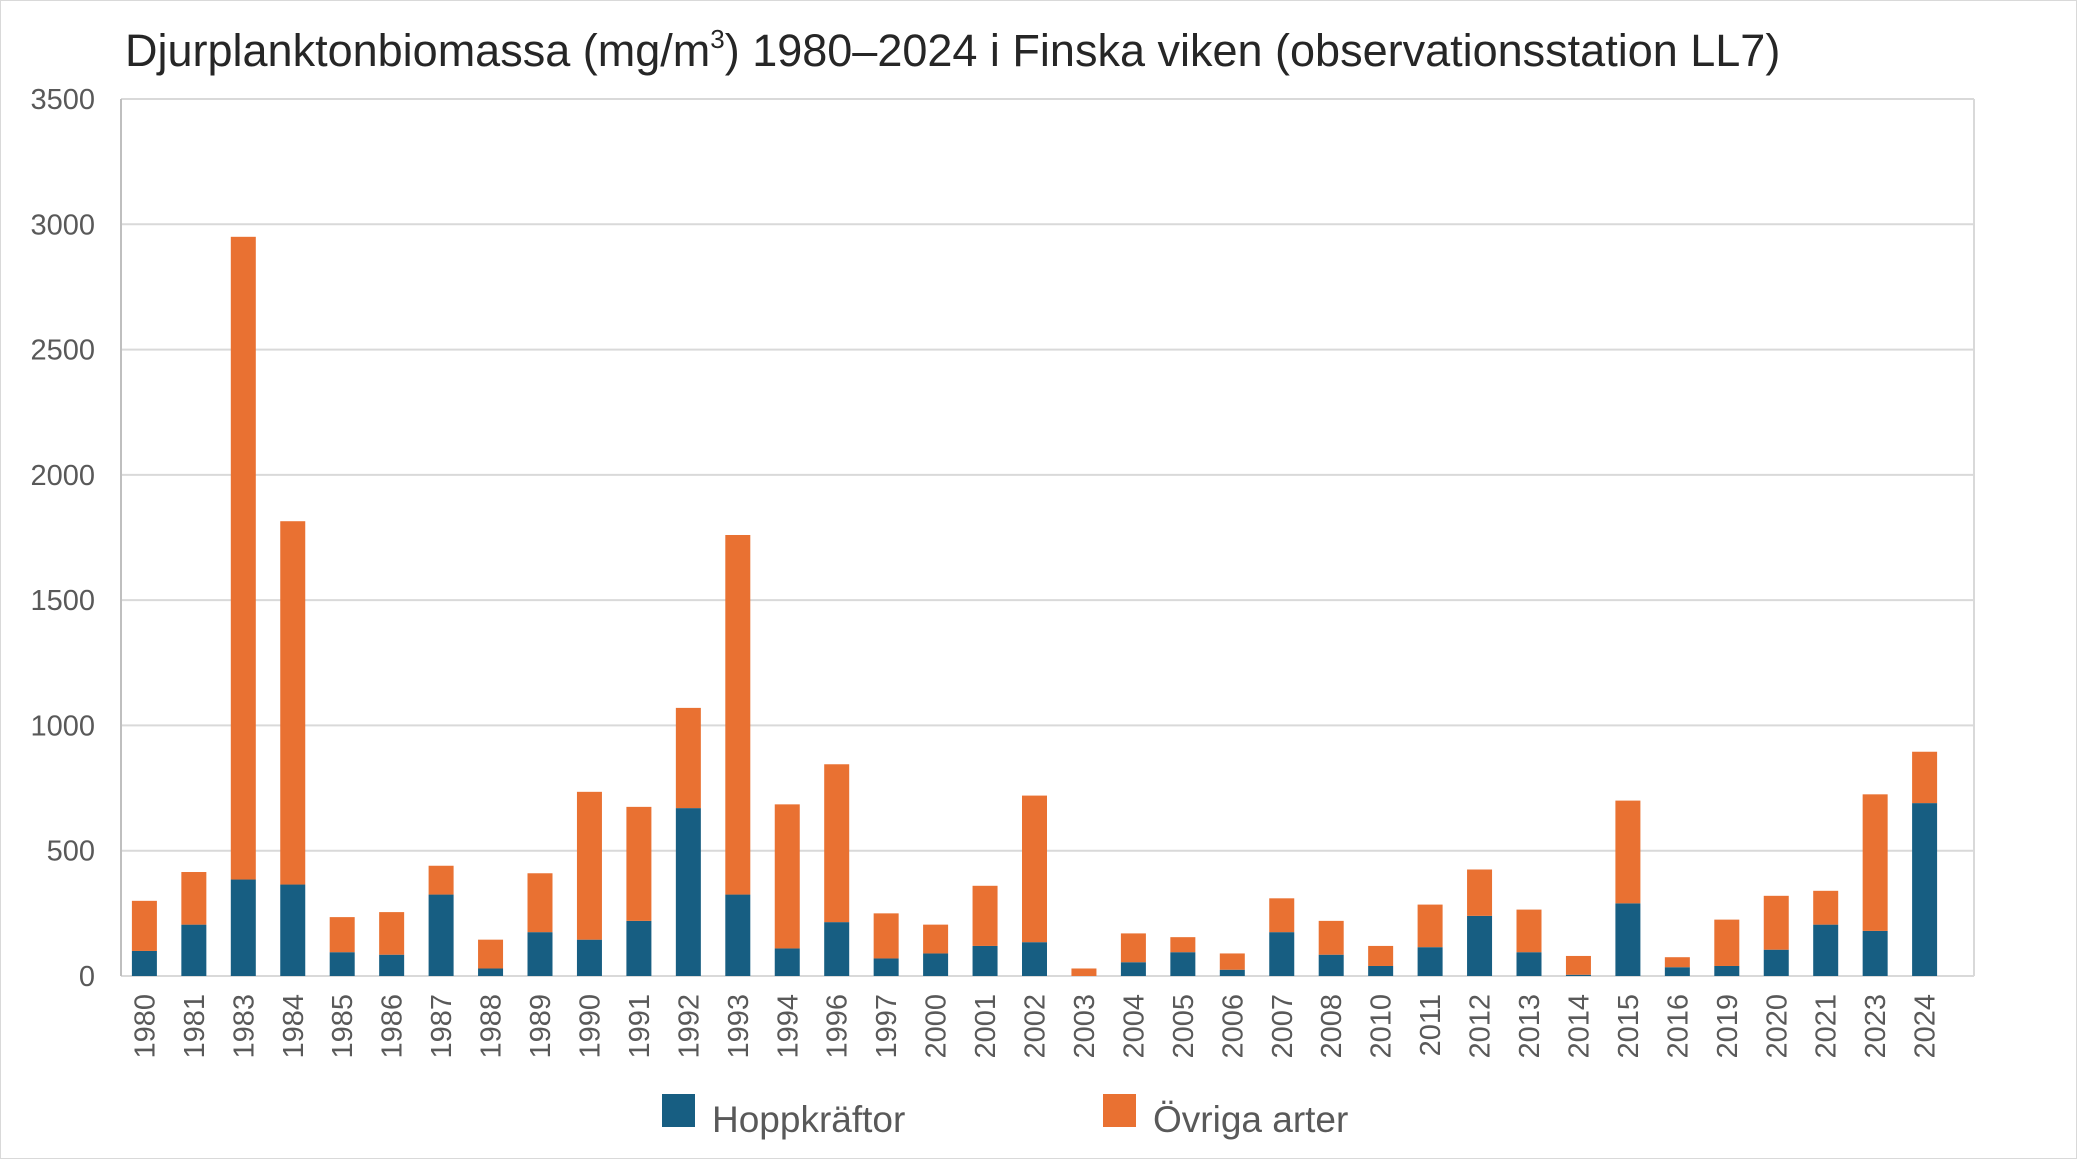  What do you see at coordinates (417, 50) in the screenshot?
I see `title-main: Djurplanktonbiomassa (mg/m` at bounding box center [417, 50].